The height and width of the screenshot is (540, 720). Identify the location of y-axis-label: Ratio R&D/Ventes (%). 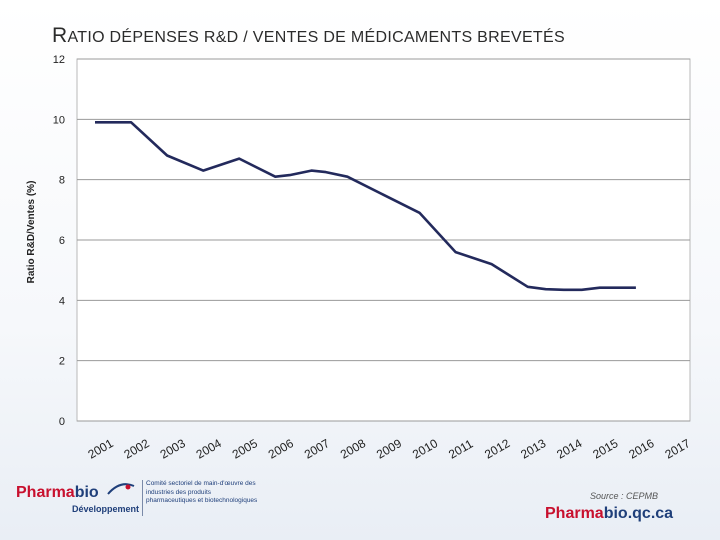
(31, 232).